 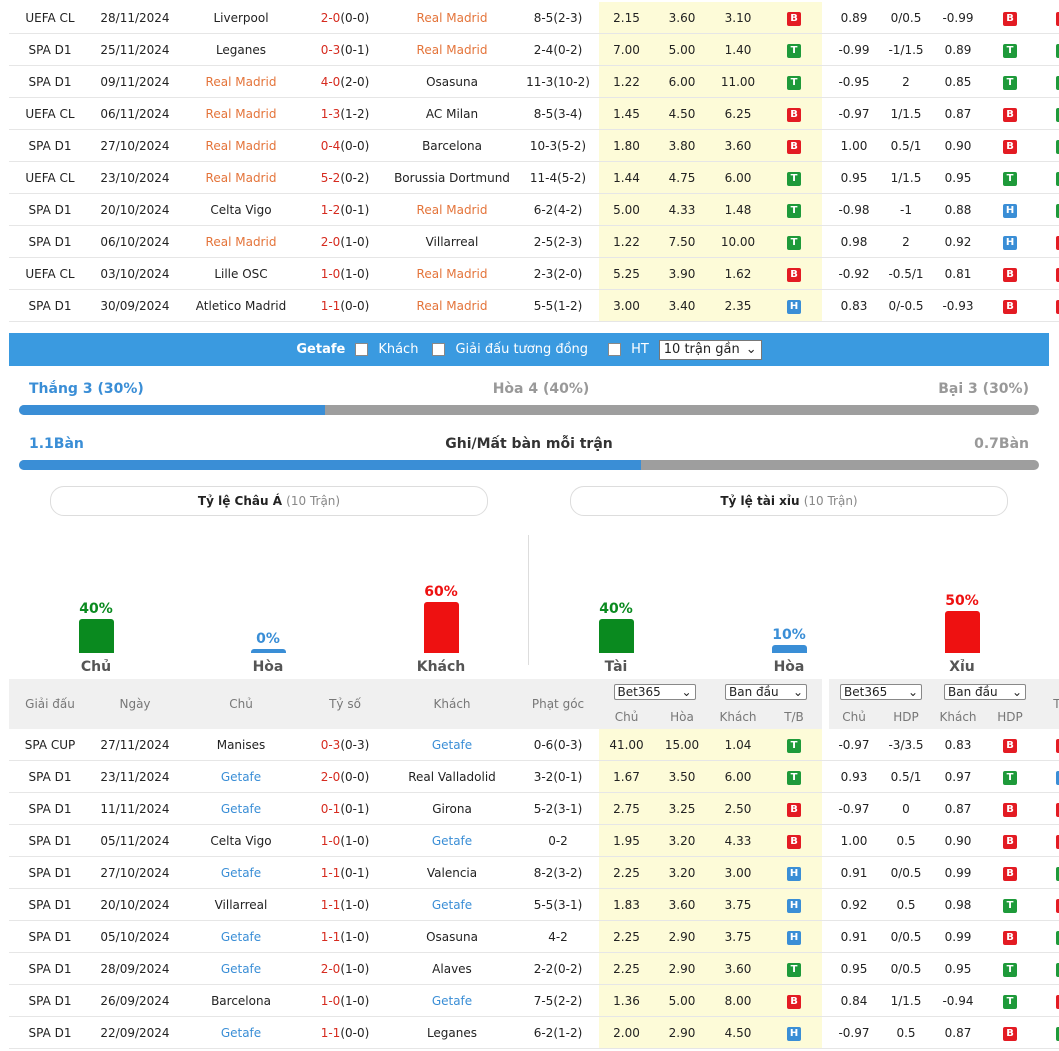 I want to click on corner-count: 0-6(0-3), so click(x=558, y=744).